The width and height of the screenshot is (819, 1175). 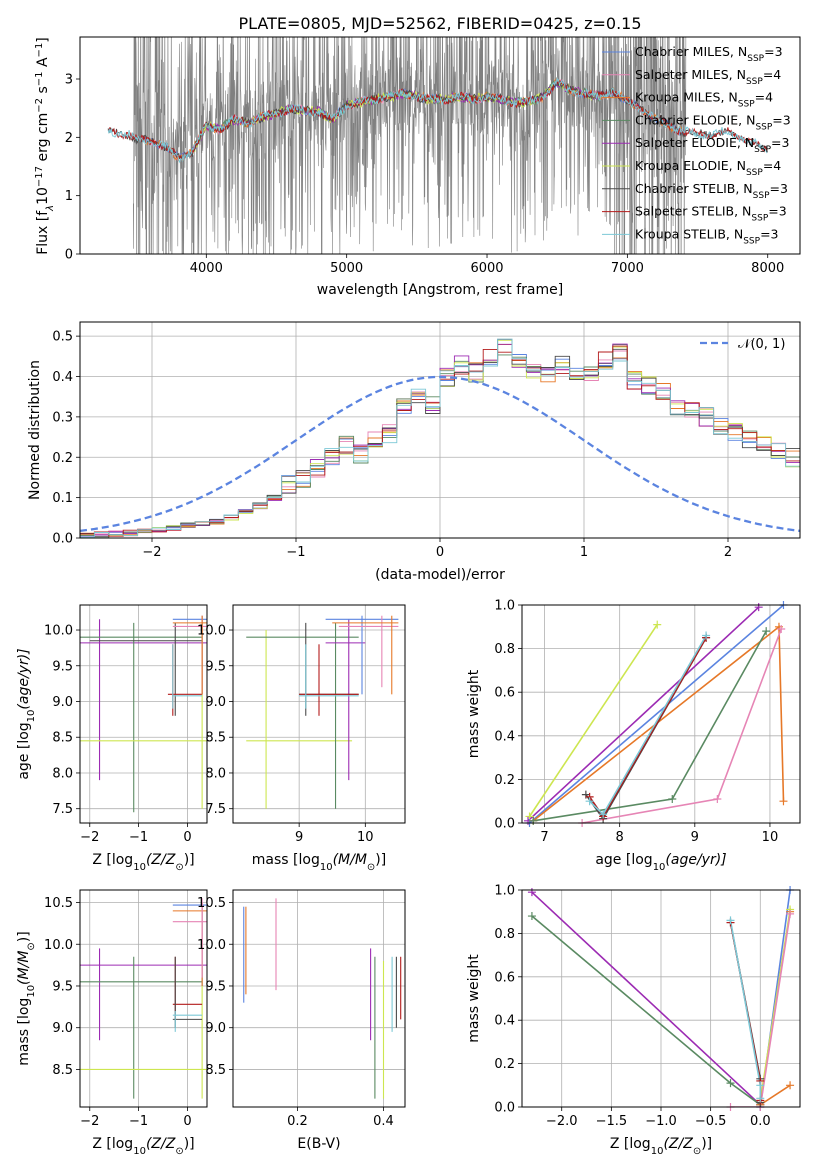 I want to click on histogram-salpeter_miles, so click(x=440, y=438).